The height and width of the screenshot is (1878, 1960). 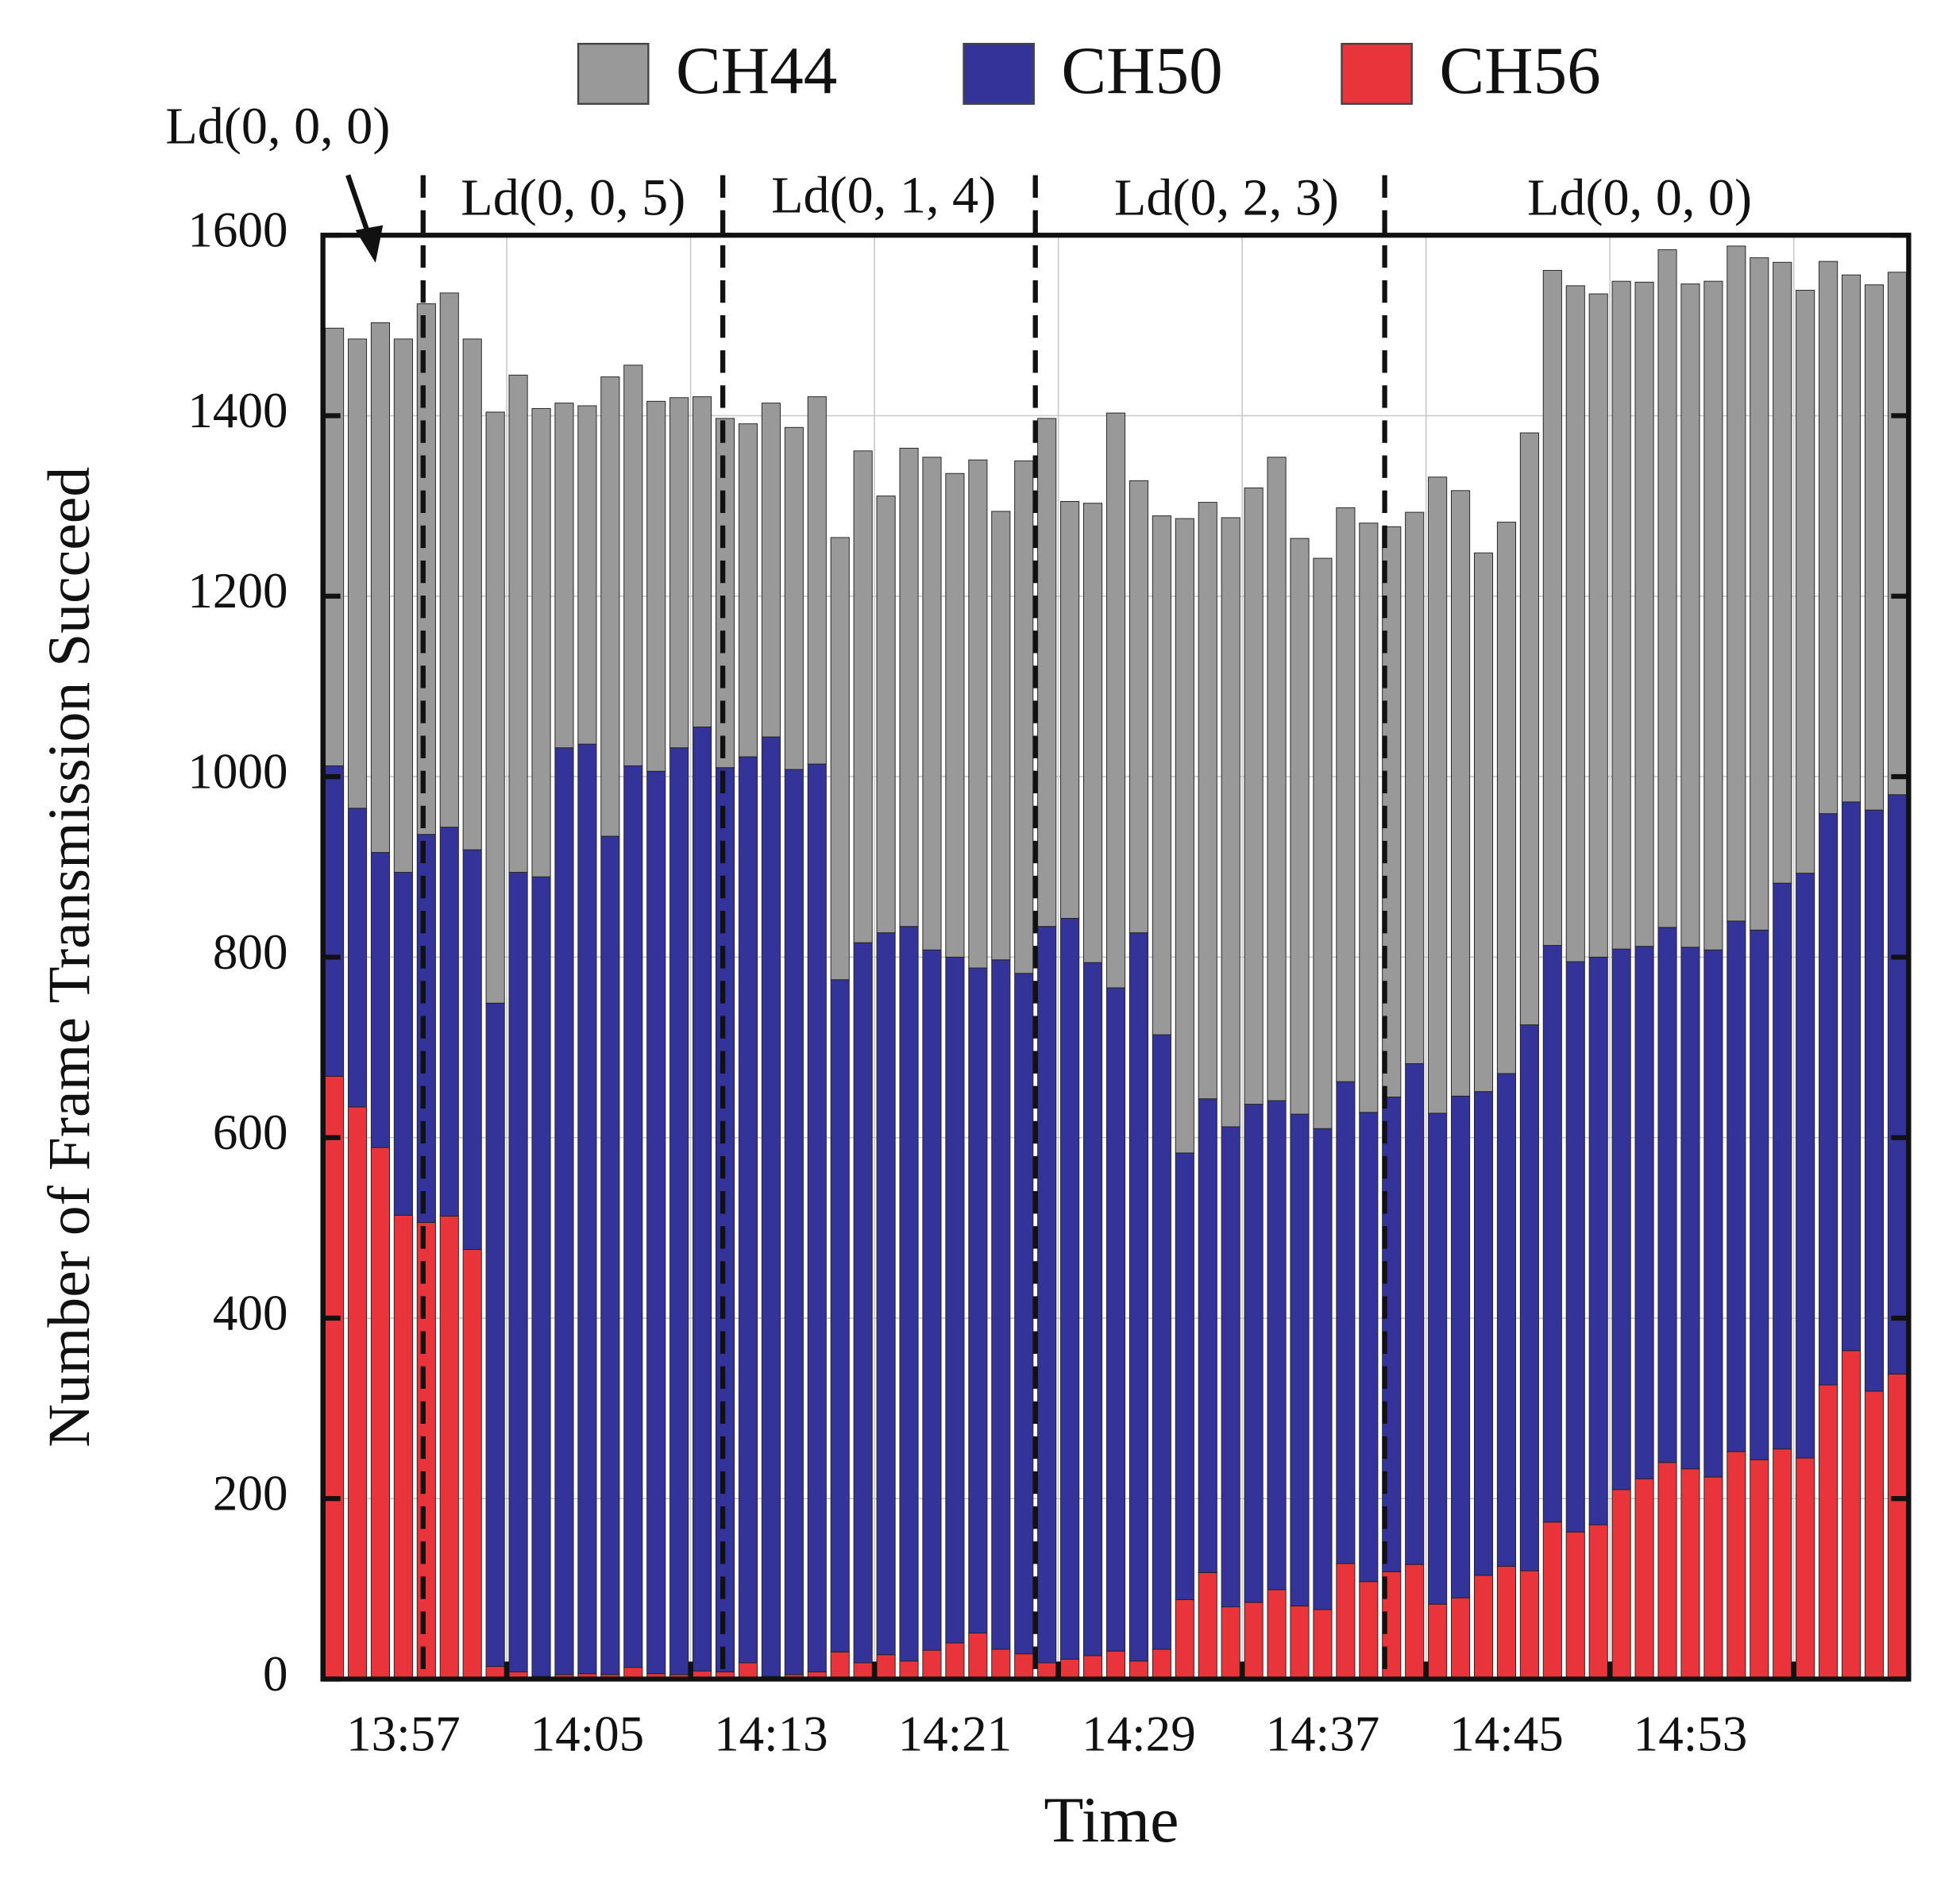 What do you see at coordinates (69, 957) in the screenshot?
I see `y-axis-label: Number of Frame Transmission Succeed` at bounding box center [69, 957].